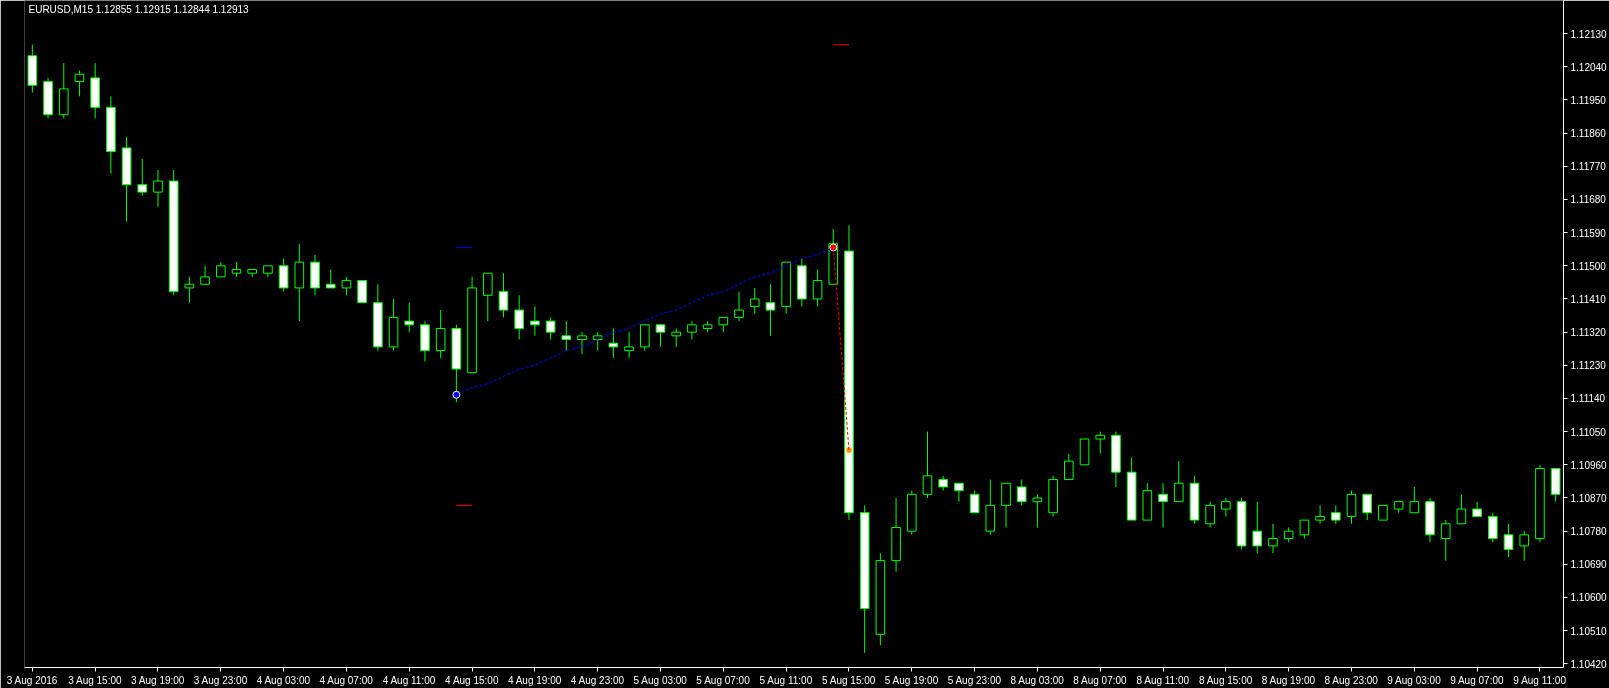 The width and height of the screenshot is (1609, 688). I want to click on y-tick-label: 1.10780, so click(1589, 532).